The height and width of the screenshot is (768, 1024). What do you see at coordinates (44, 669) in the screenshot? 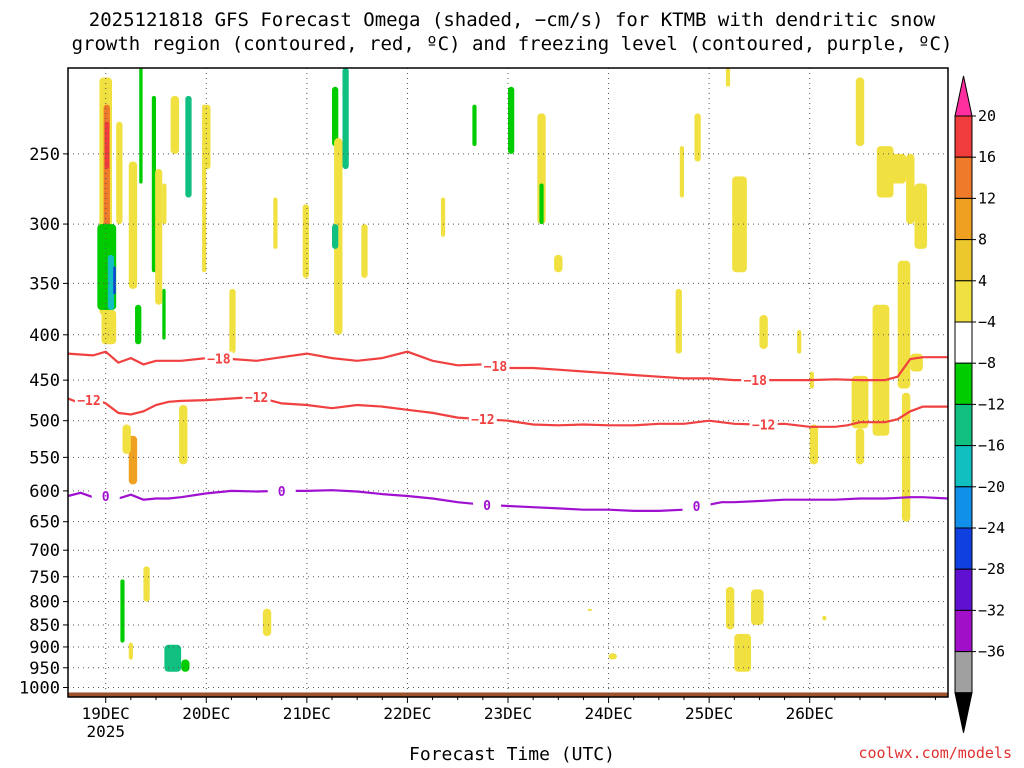
I see `y-tick-label-950: 950` at bounding box center [44, 669].